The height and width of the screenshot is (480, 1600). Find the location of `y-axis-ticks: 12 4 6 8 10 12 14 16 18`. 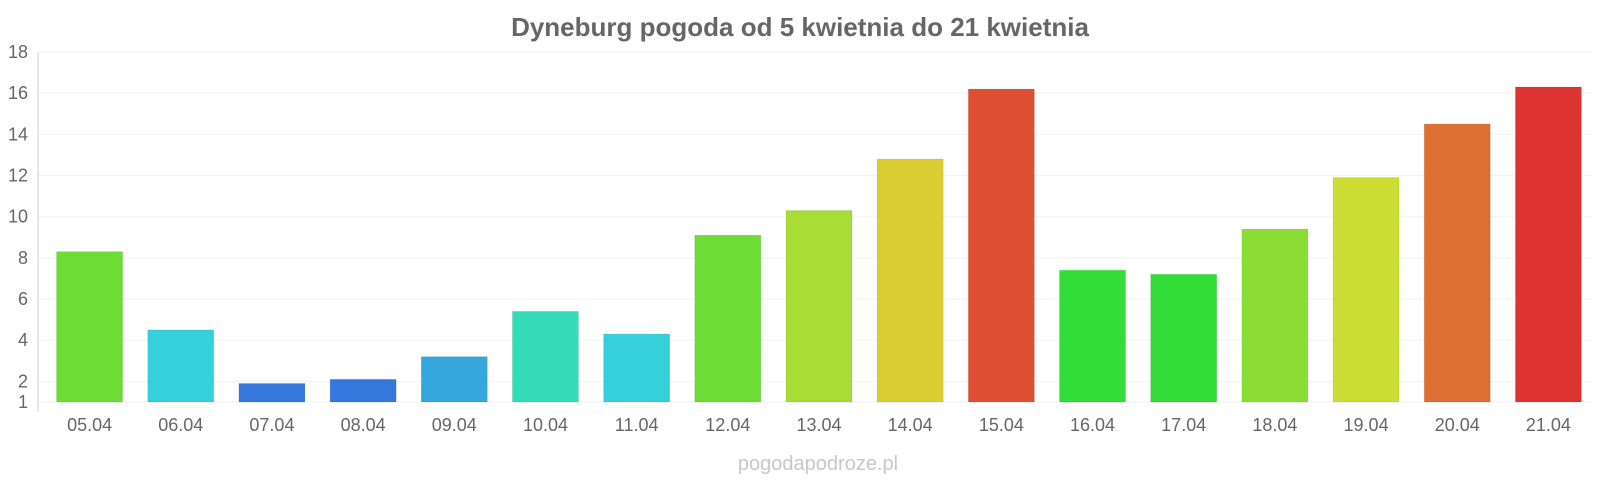

y-axis-ticks: 12 4 6 8 10 12 14 16 18 is located at coordinates (18, 227).